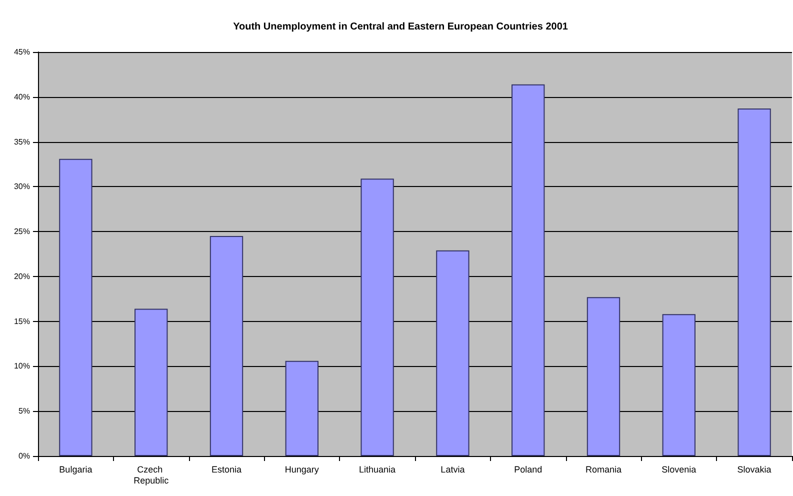 Image resolution: width=793 pixels, height=496 pixels. What do you see at coordinates (679, 469) in the screenshot?
I see `x-tick-label: Slovenia` at bounding box center [679, 469].